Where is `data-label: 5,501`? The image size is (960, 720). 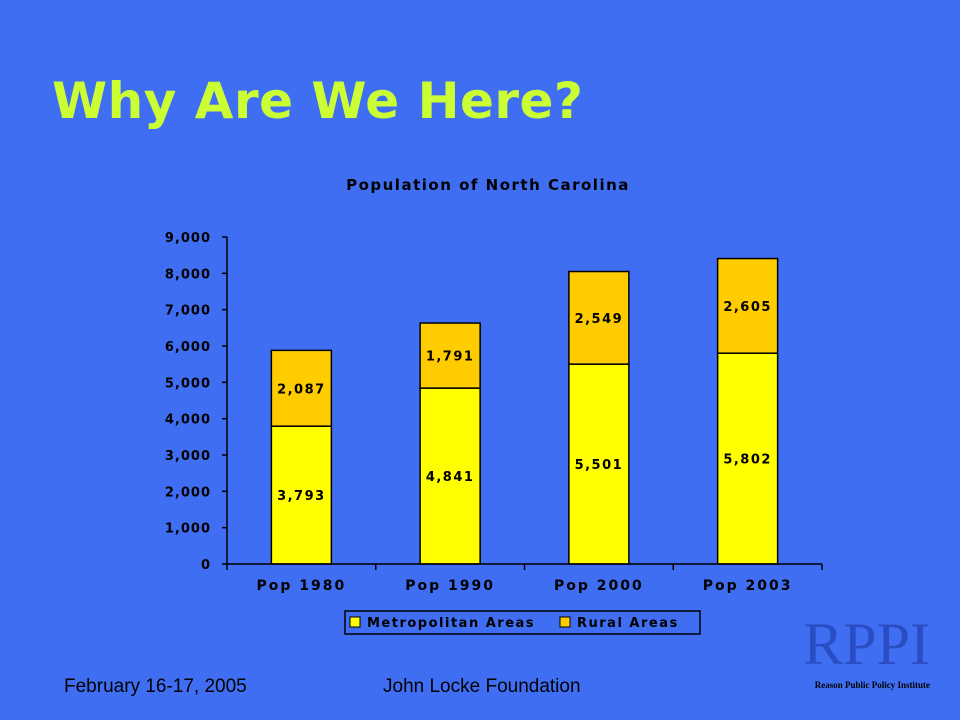
data-label: 5,501 is located at coordinates (599, 465).